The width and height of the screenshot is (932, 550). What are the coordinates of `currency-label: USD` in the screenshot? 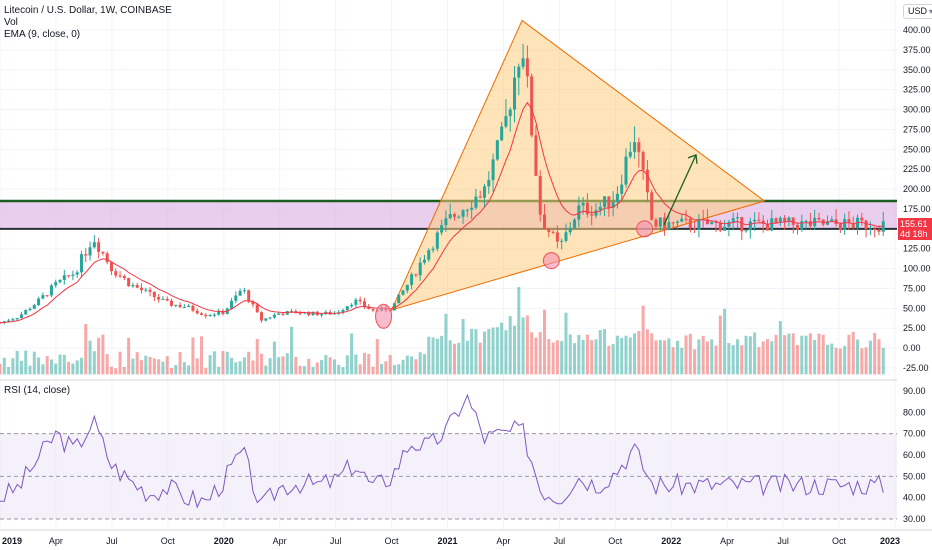 It's located at (918, 11).